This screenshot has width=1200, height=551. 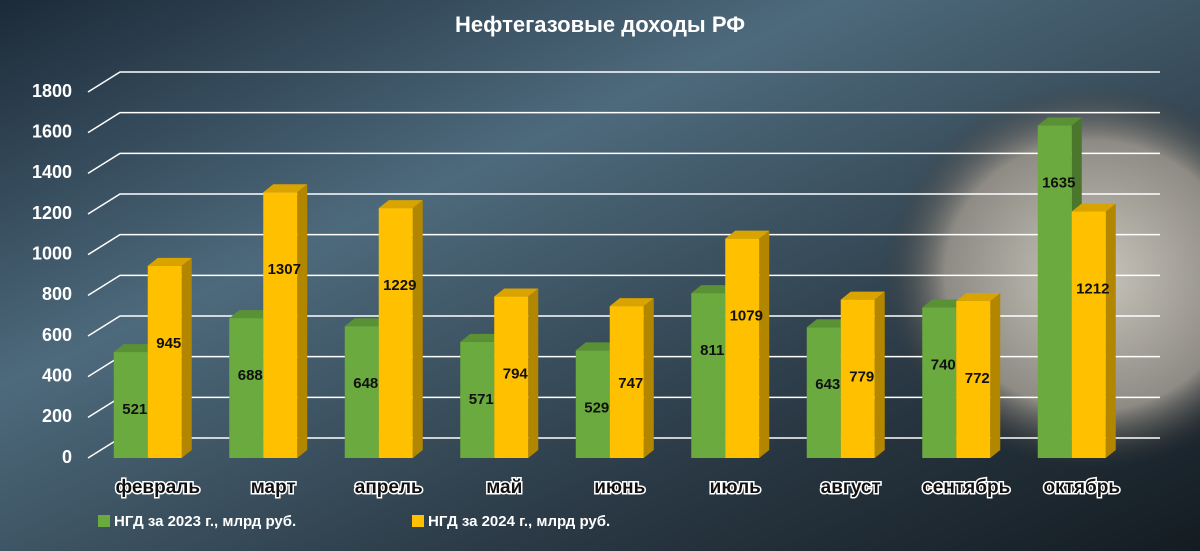 I want to click on y-tick-label: 1800, so click(x=52, y=91).